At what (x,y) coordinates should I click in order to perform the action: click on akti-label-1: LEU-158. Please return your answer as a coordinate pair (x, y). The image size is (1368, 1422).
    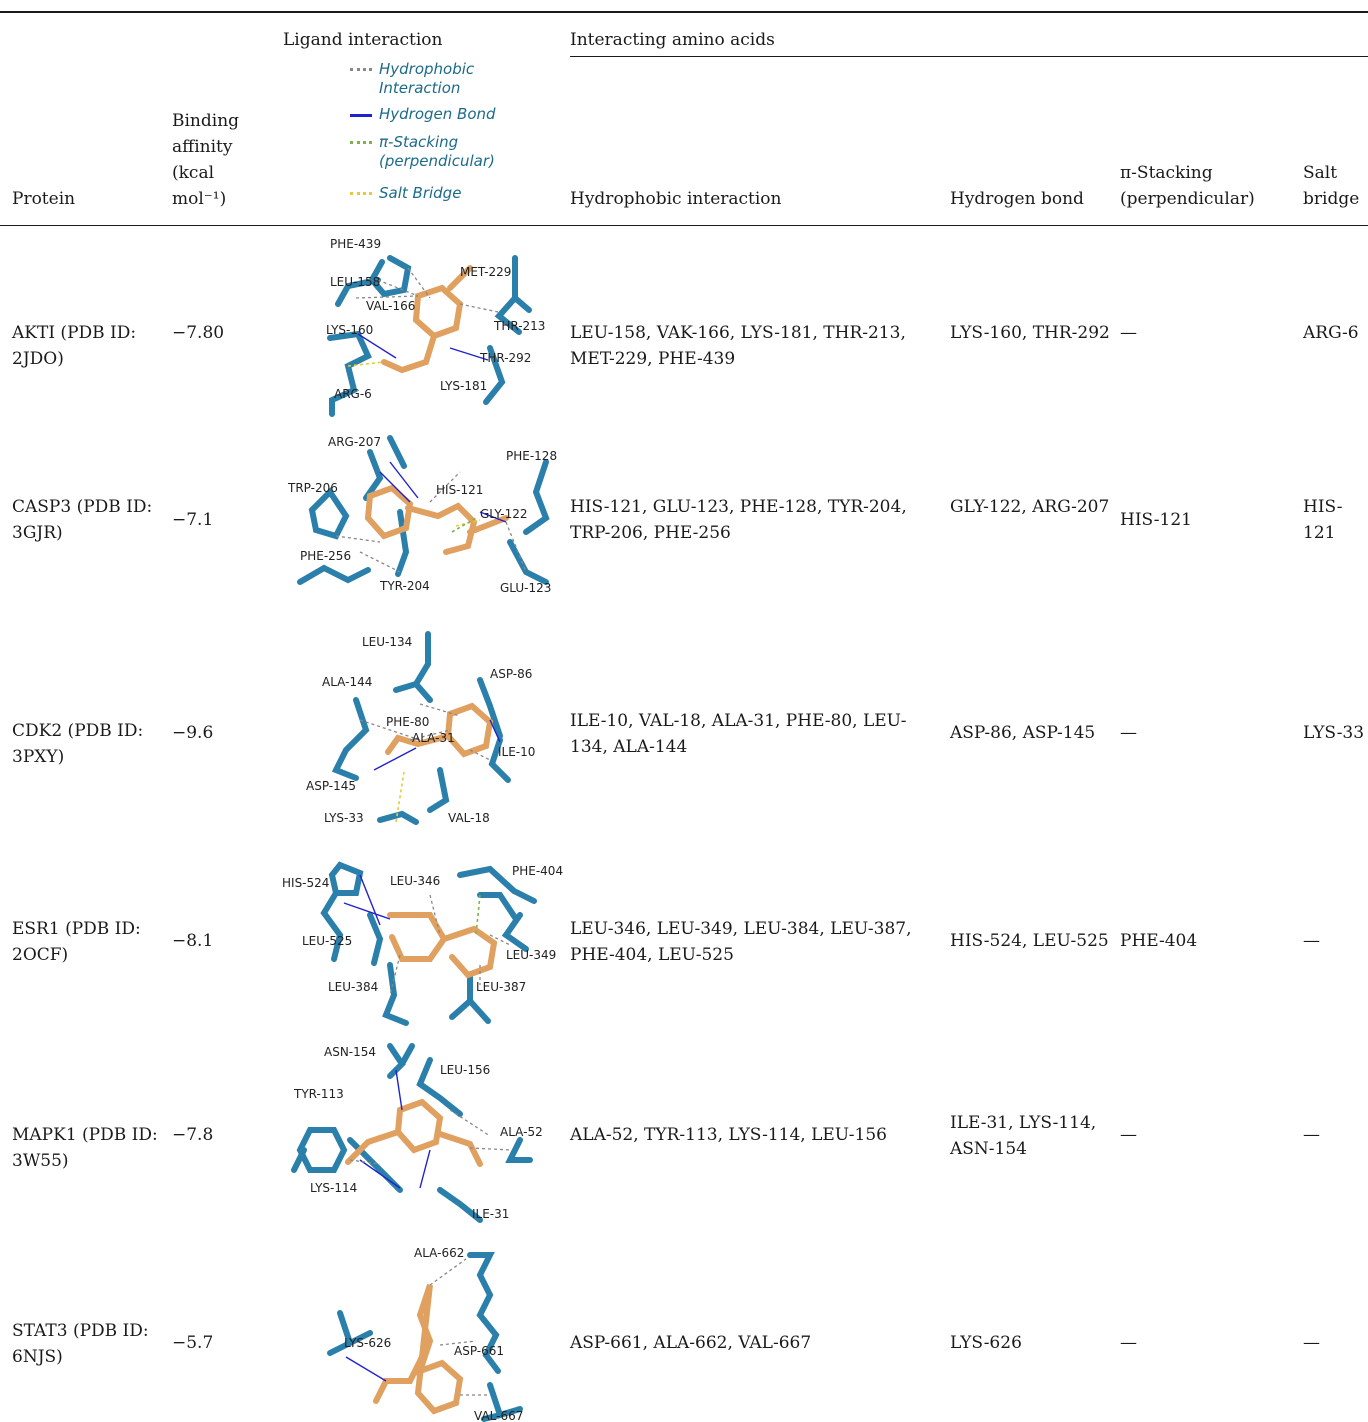
    Looking at the image, I should click on (355, 282).